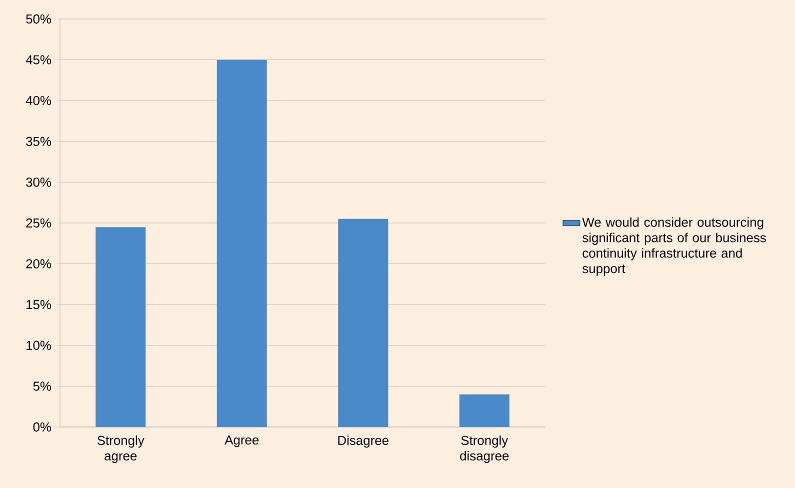 The height and width of the screenshot is (488, 795). Describe the element at coordinates (363, 442) in the screenshot. I see `x-tick-label: Disagree` at that location.